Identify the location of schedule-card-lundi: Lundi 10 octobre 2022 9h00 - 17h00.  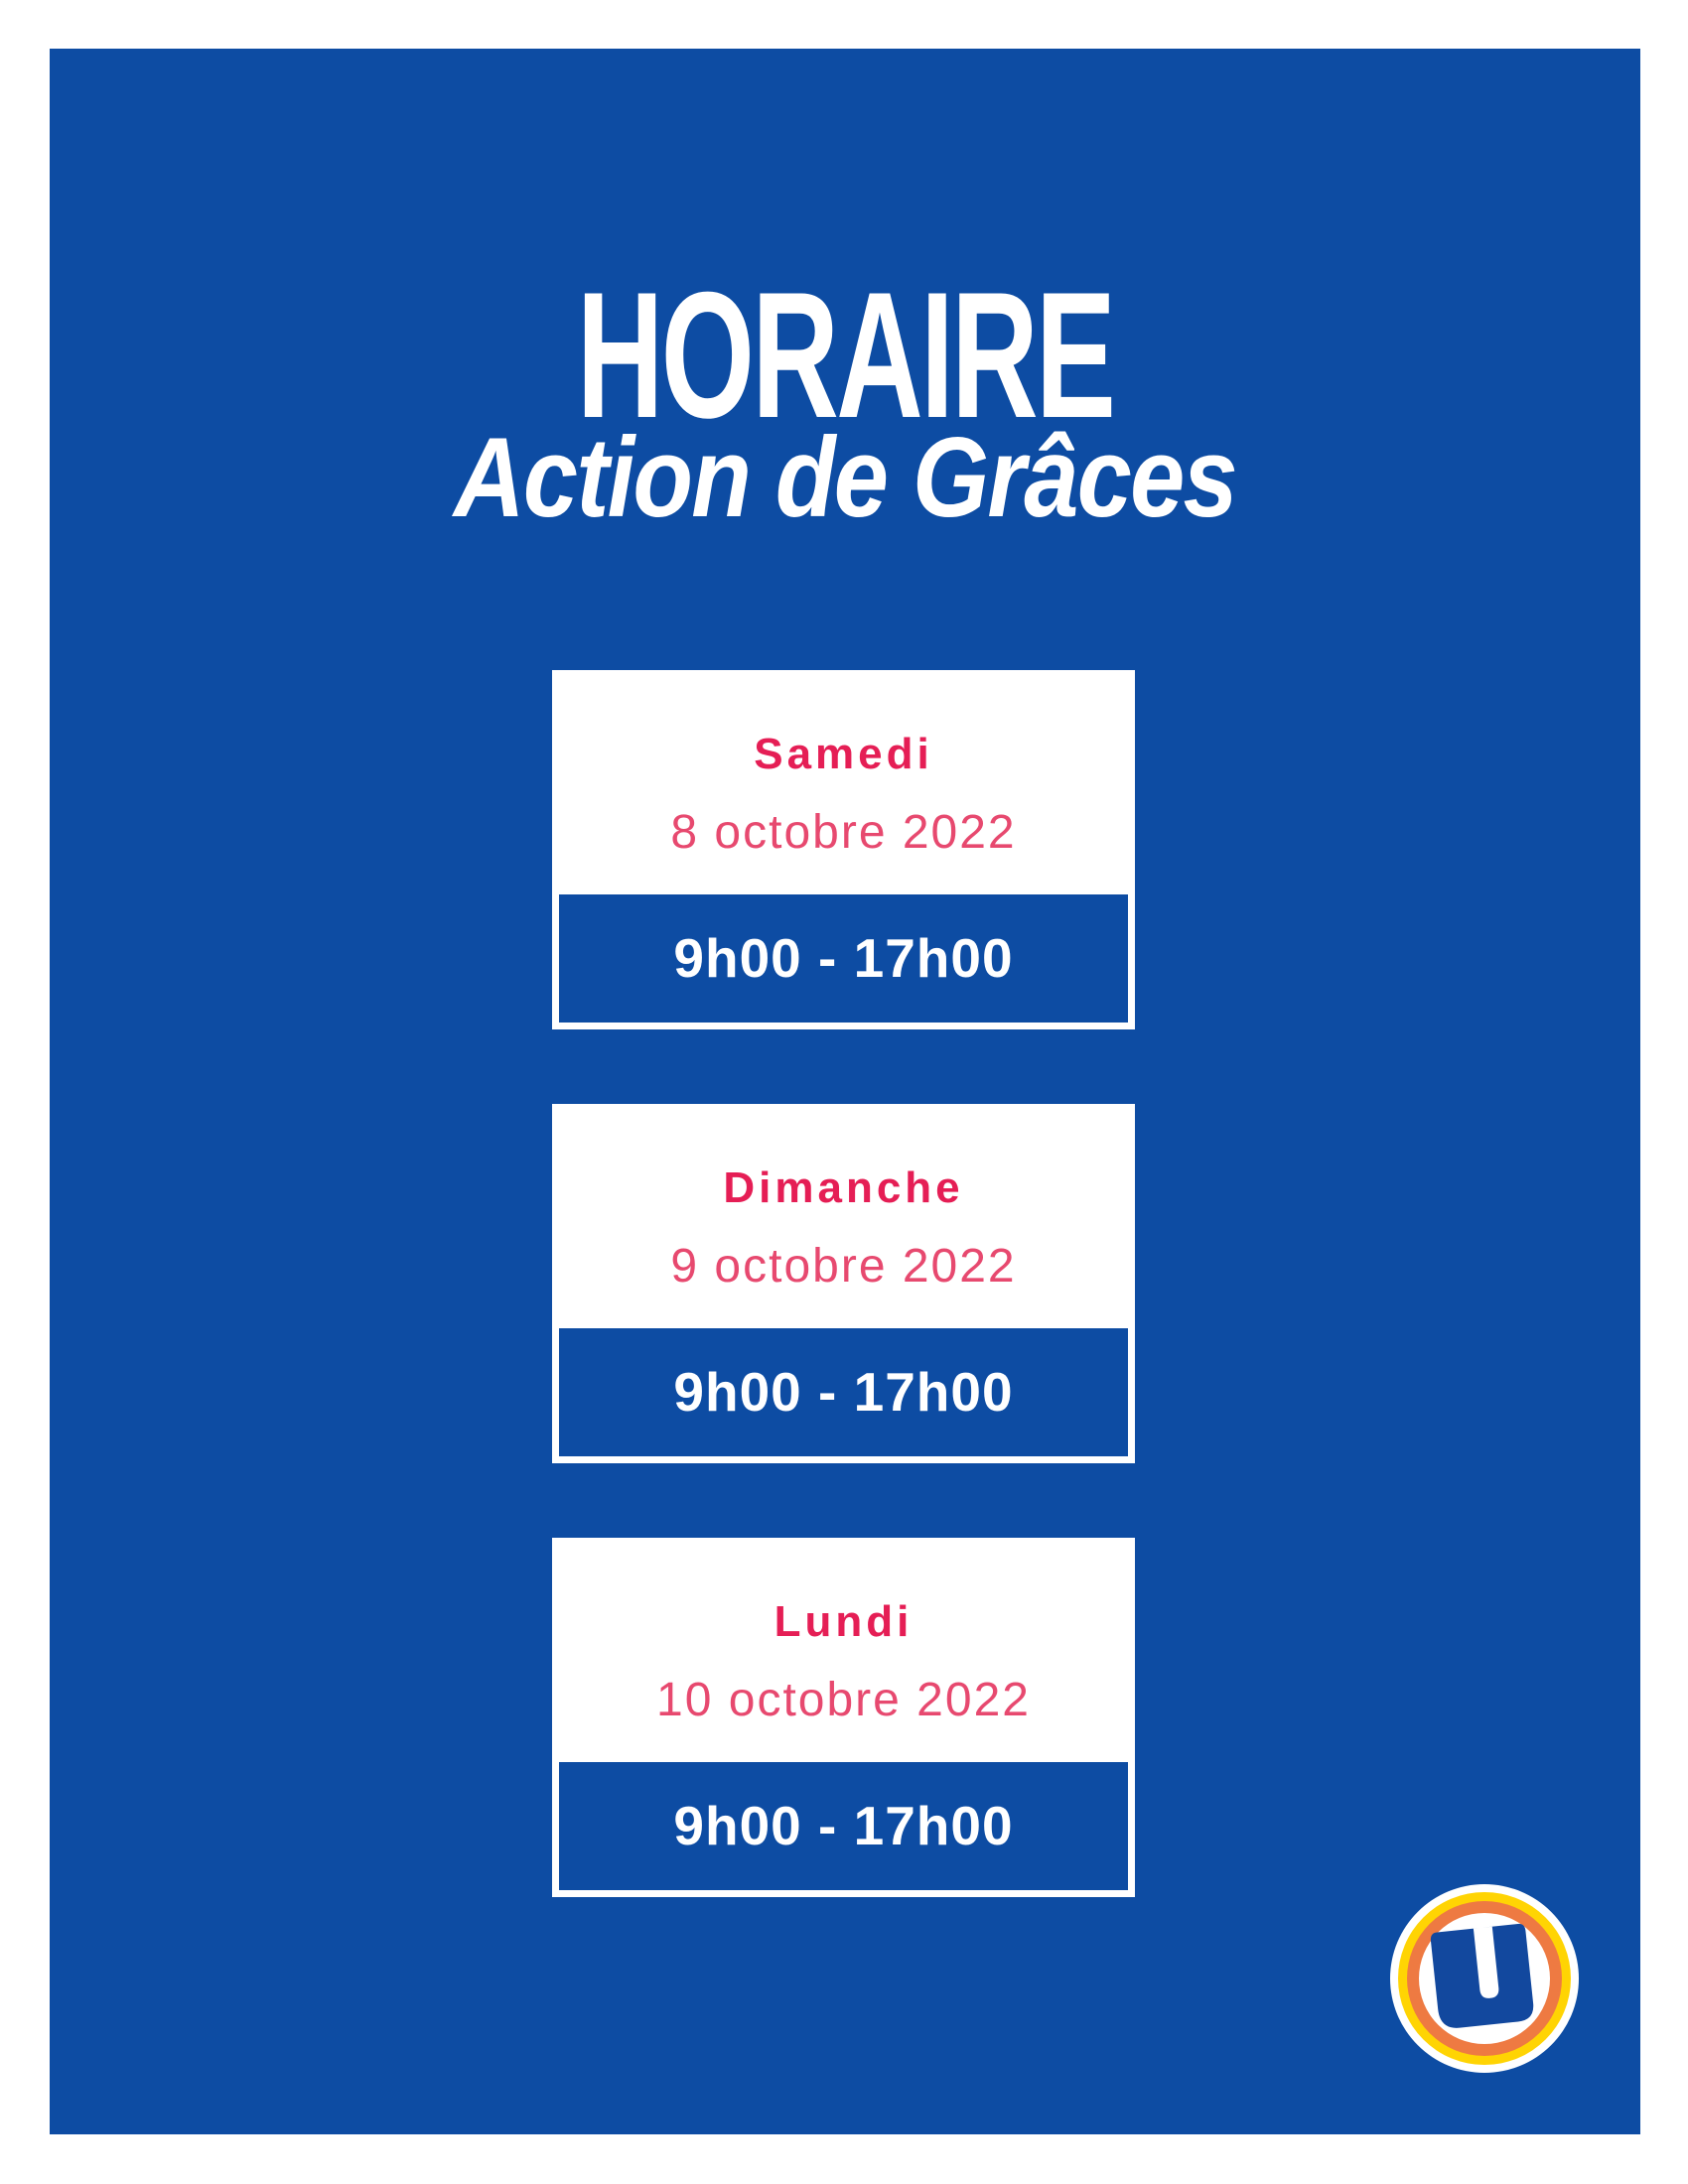
(843, 1717).